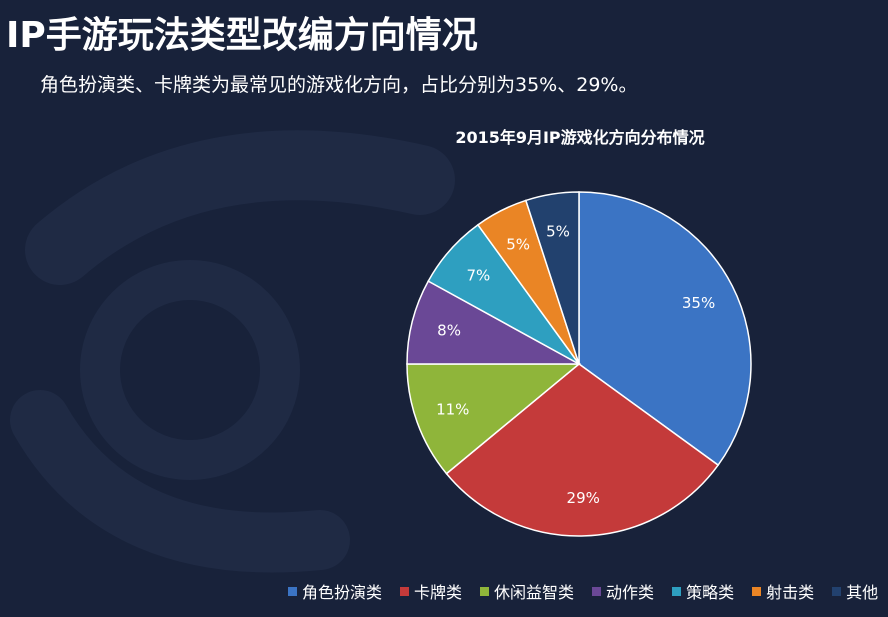 This screenshot has width=888, height=617. What do you see at coordinates (790, 592) in the screenshot?
I see `legend-label: 射击类` at bounding box center [790, 592].